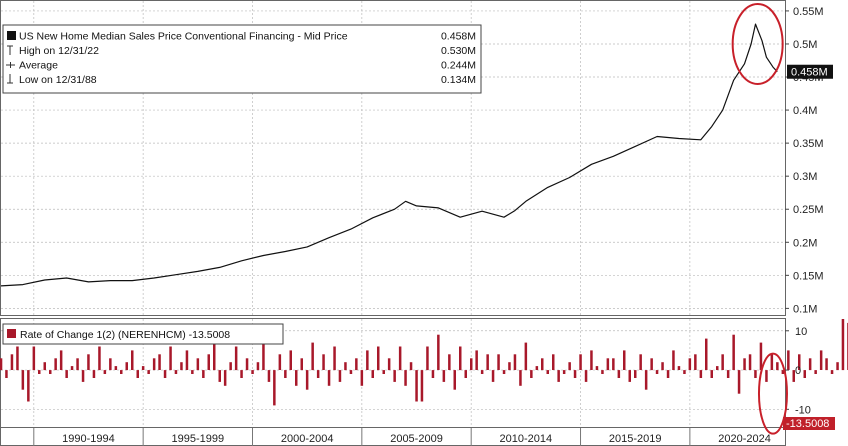  I want to click on legend-row-average-label: Average, so click(38, 66).